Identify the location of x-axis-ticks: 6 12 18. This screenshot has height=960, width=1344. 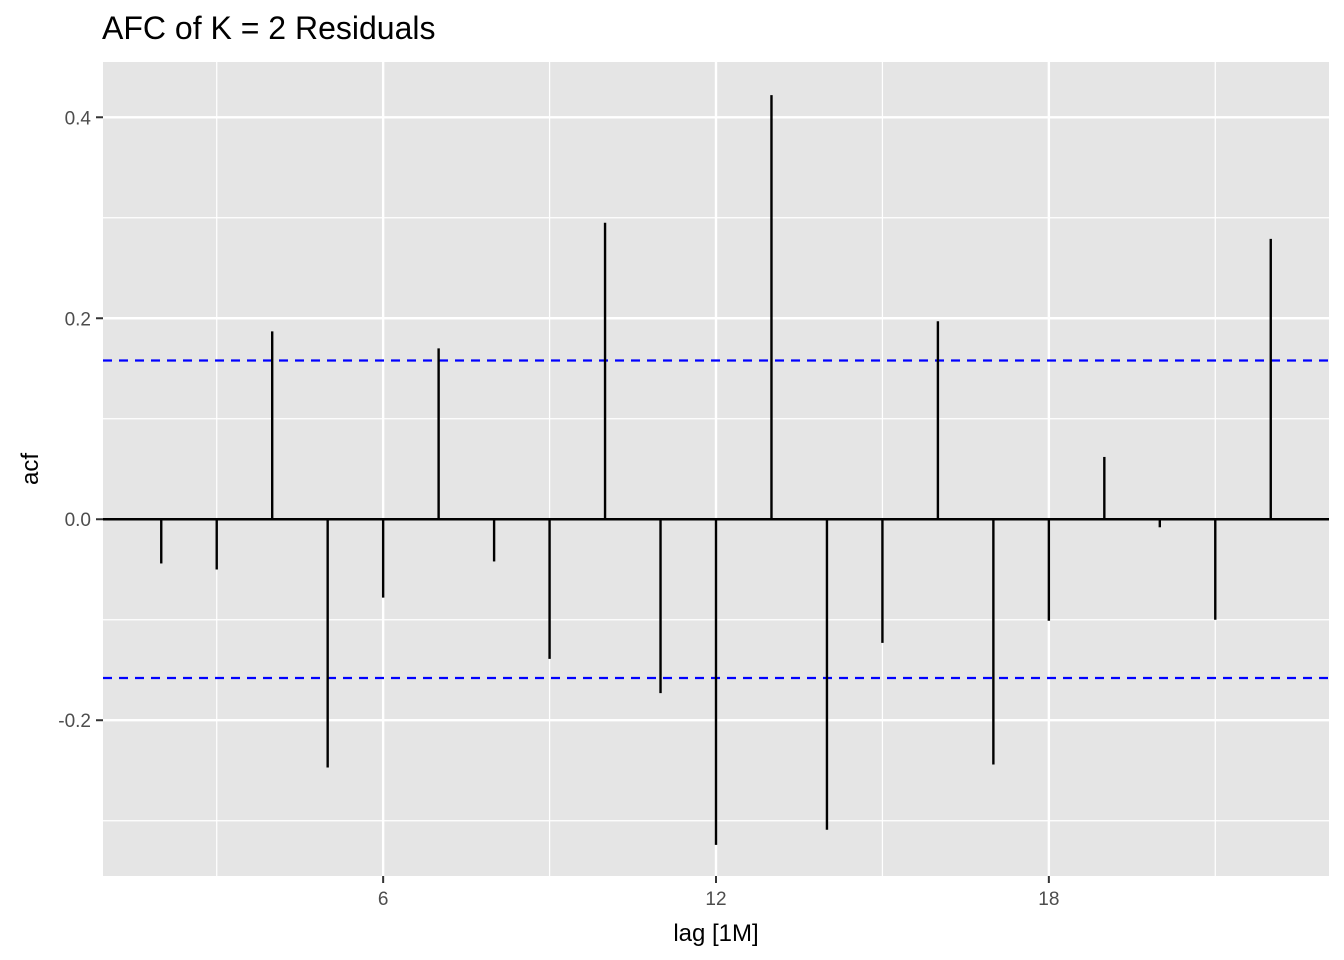
(718, 893).